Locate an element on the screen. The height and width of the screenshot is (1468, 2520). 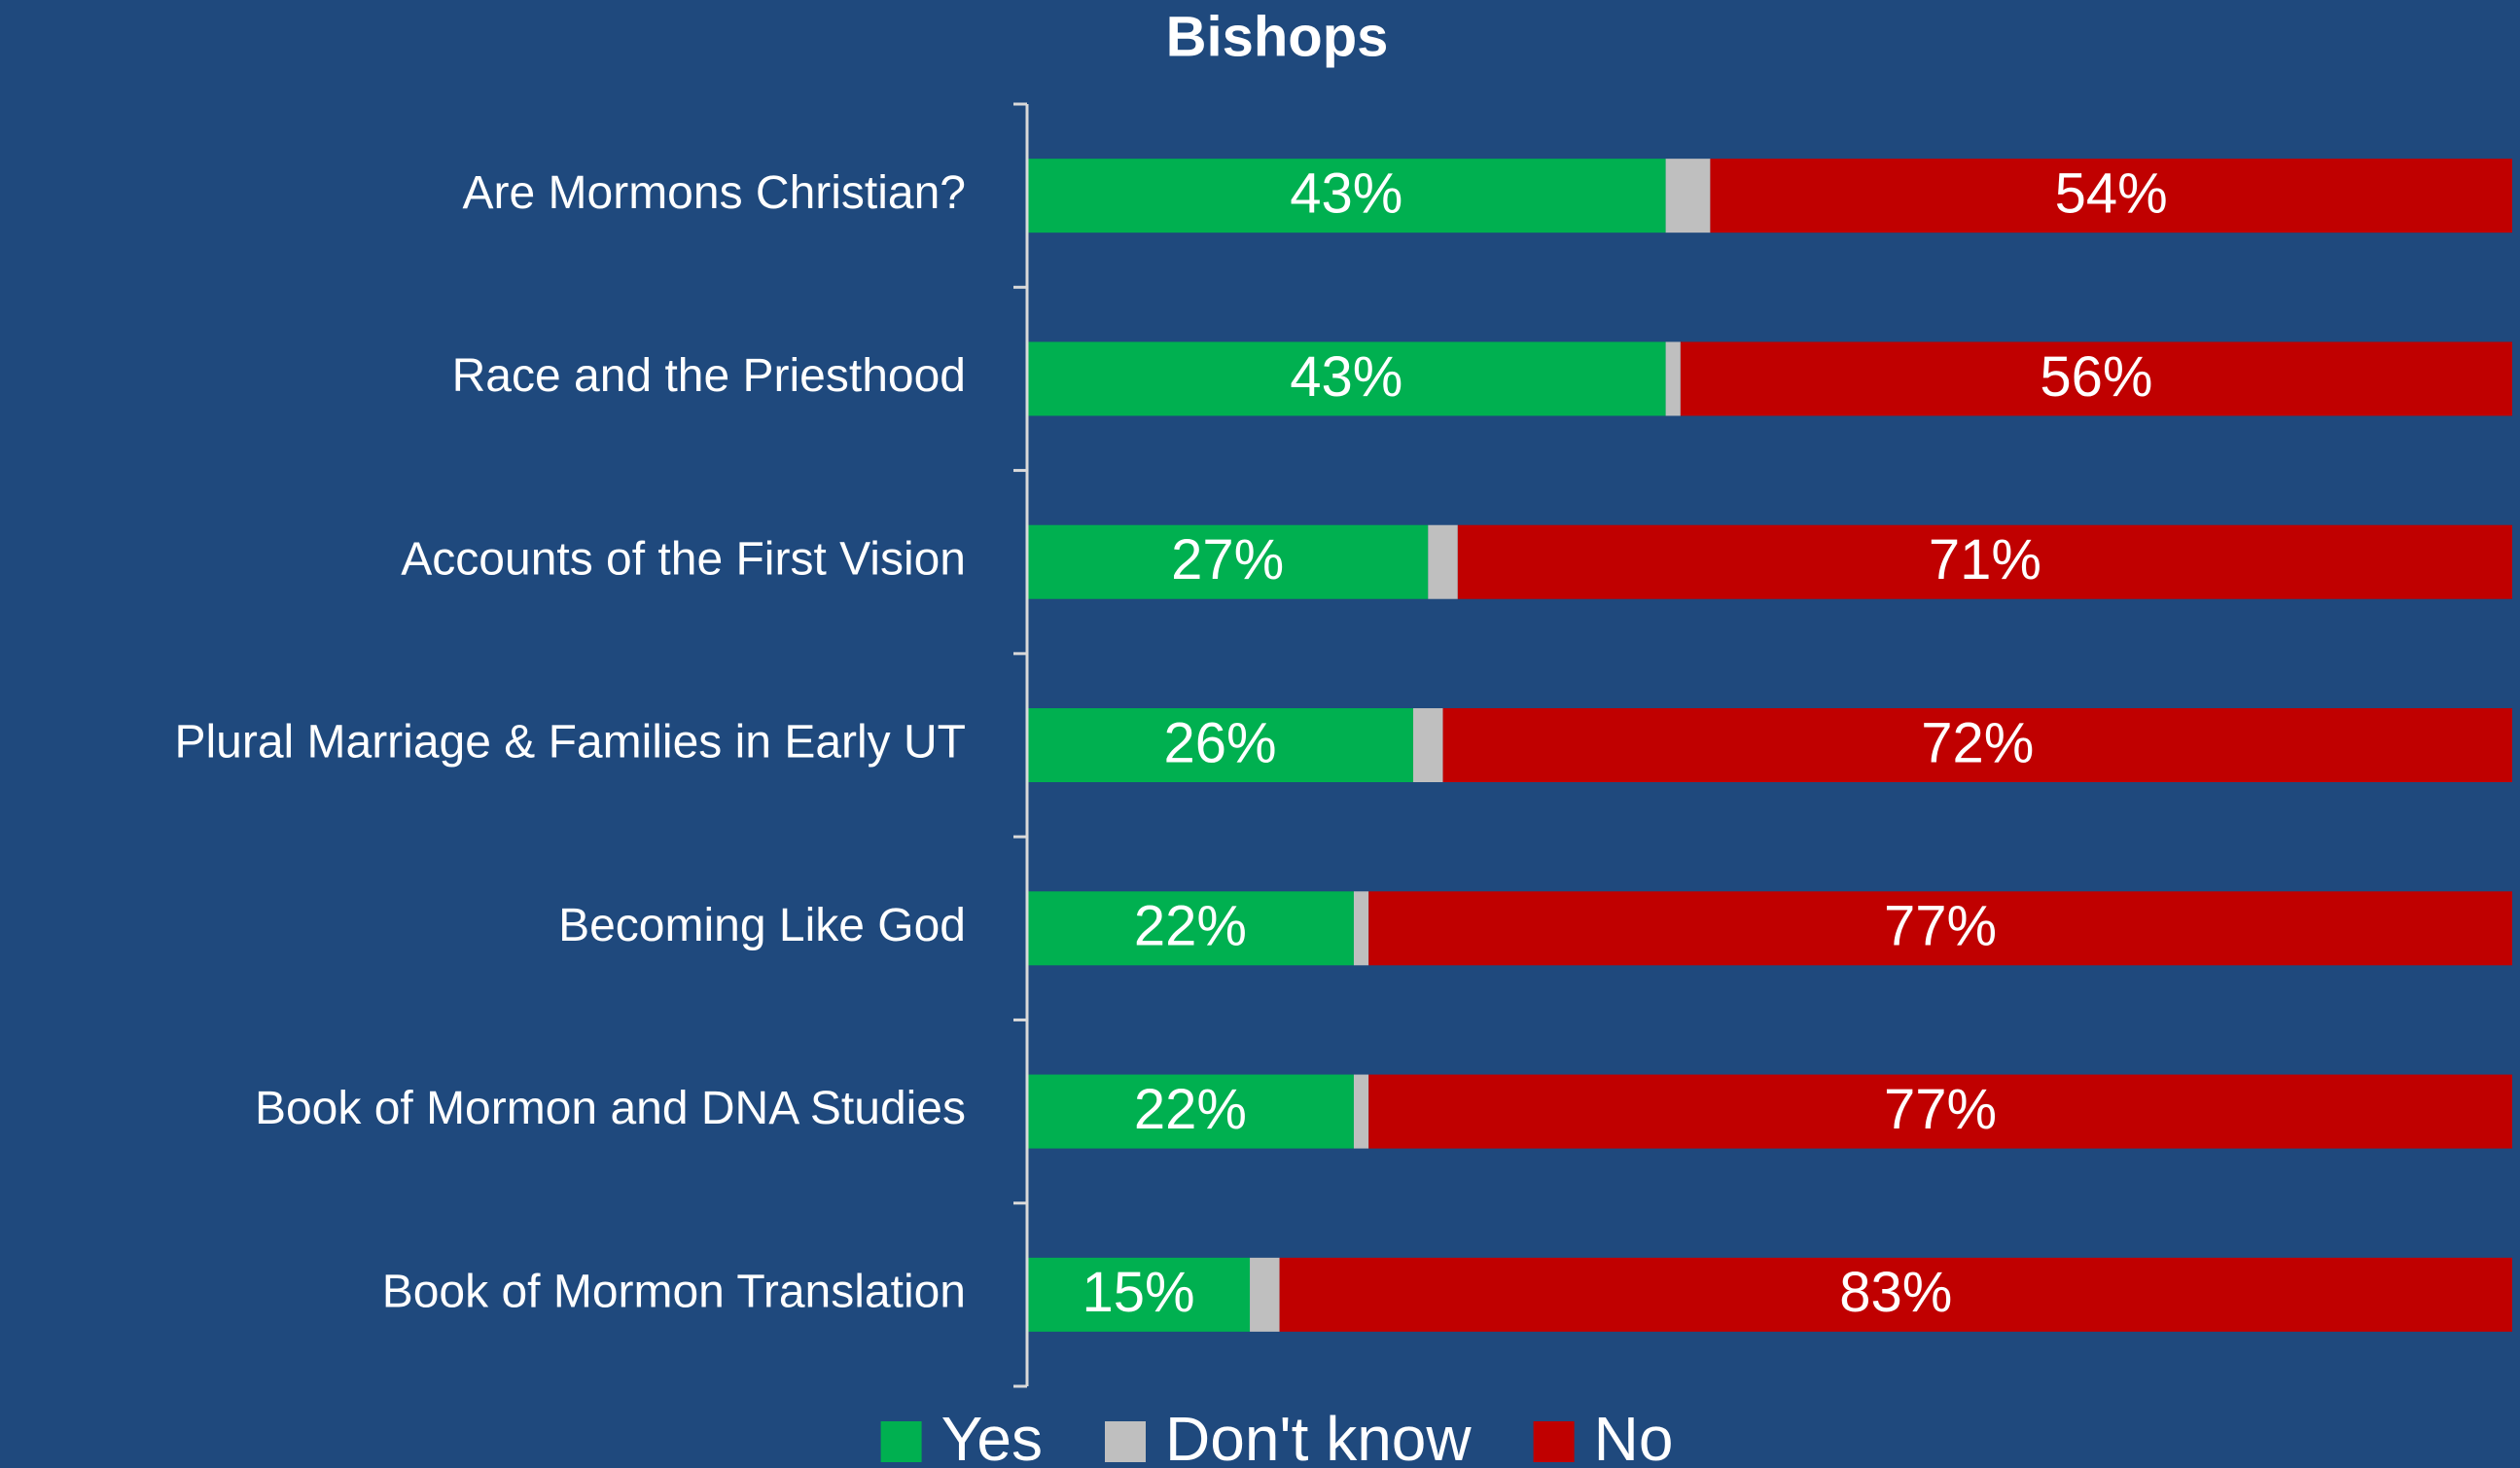
data-label: 54% is located at coordinates (2111, 193).